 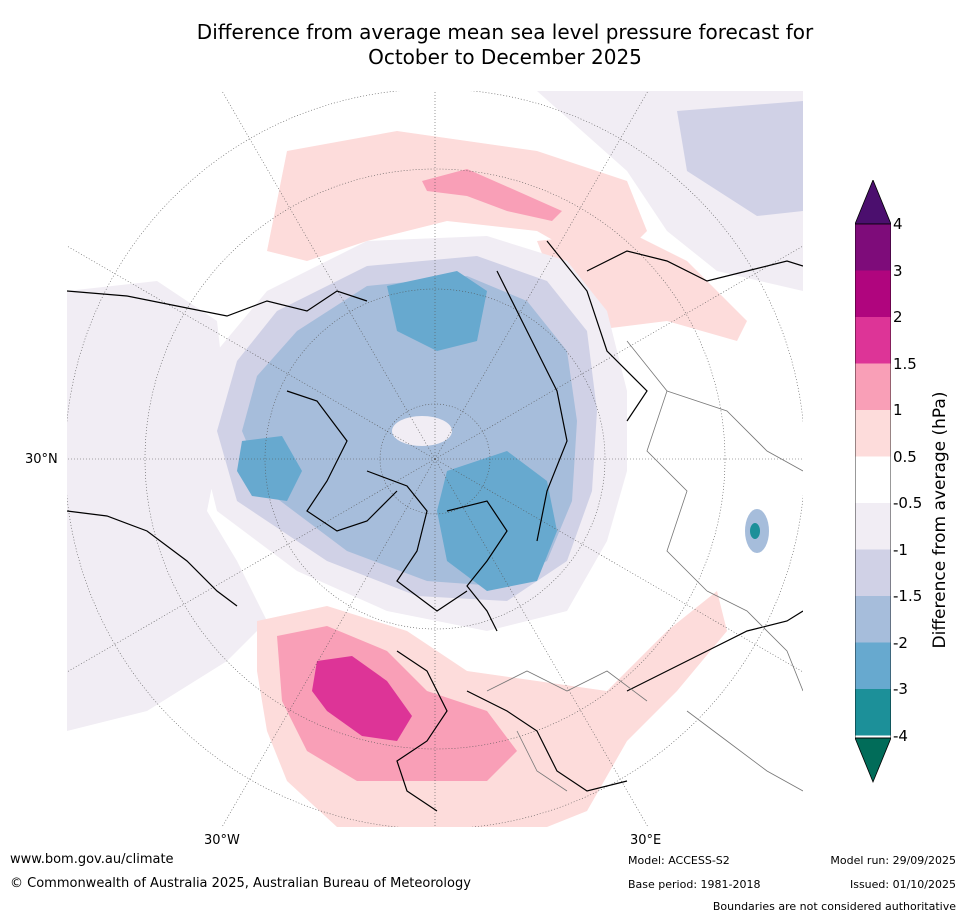 What do you see at coordinates (505, 57) in the screenshot?
I see `title-line-2: October to December 2025` at bounding box center [505, 57].